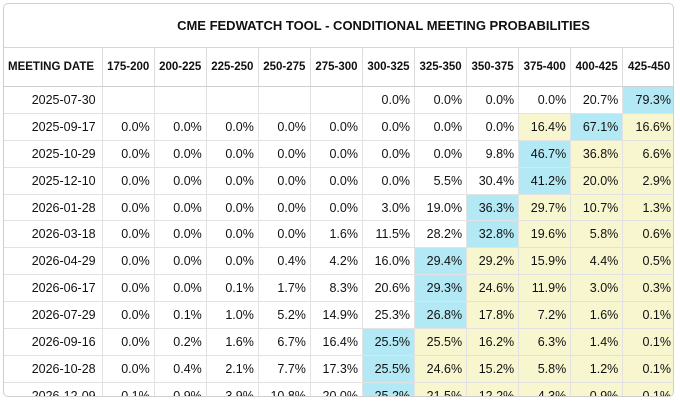 This screenshot has width=680, height=402. Describe the element at coordinates (597, 208) in the screenshot. I see `probability-cell: 10.7%` at that location.